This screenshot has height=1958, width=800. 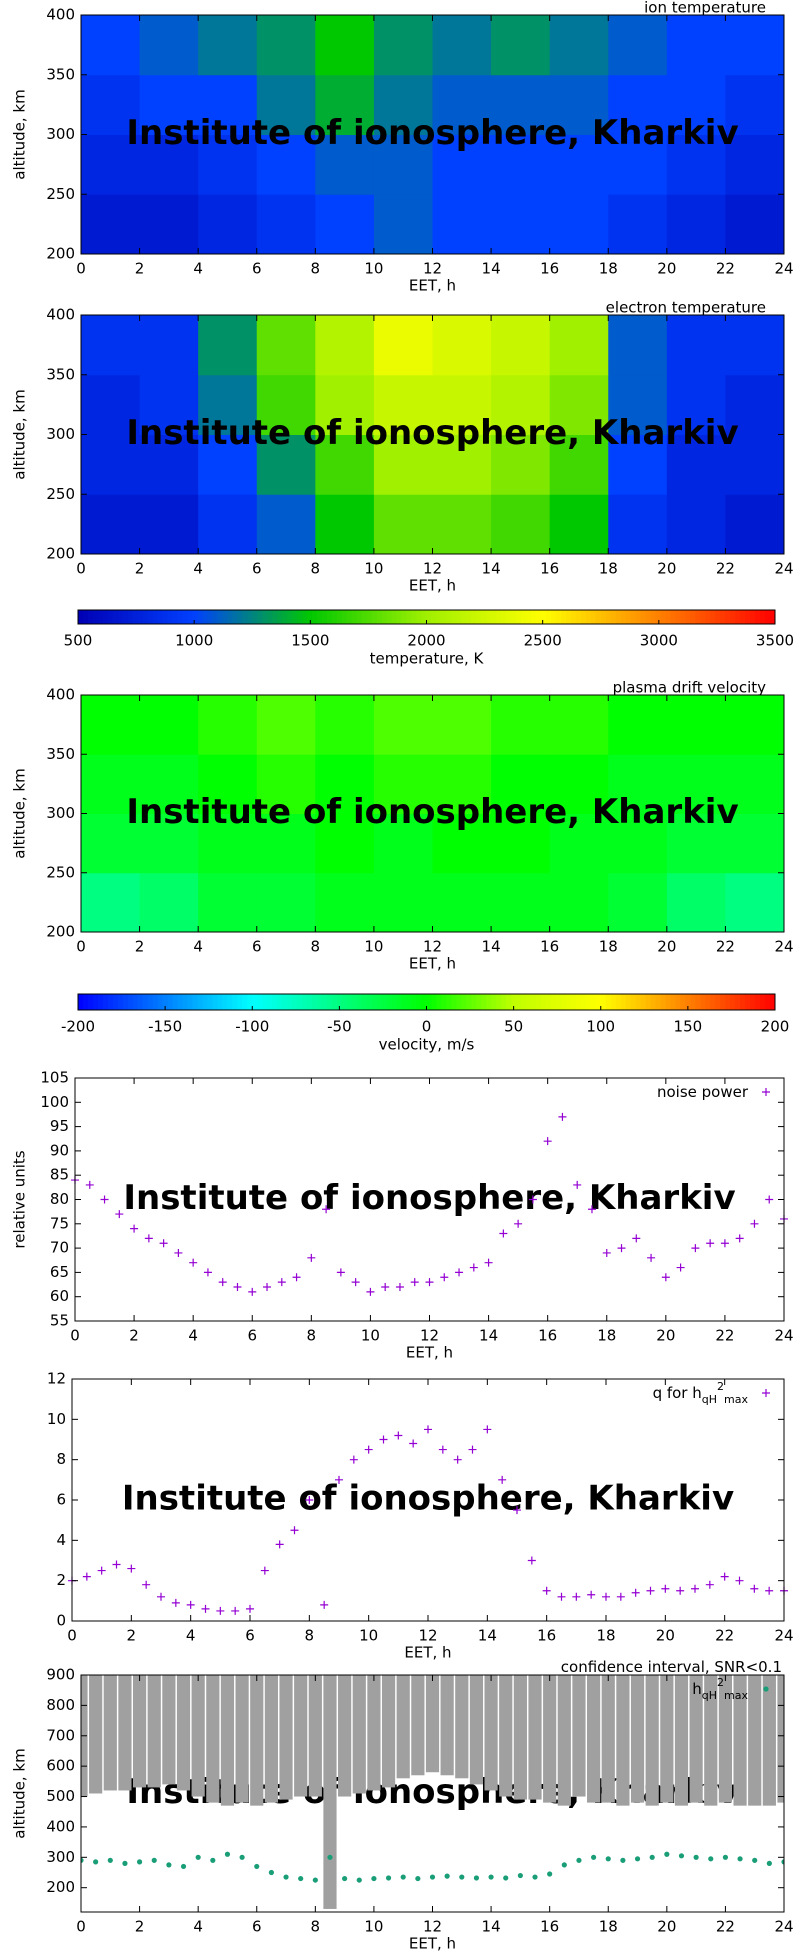 I want to click on y-tick-label: 75, so click(x=59, y=1223).